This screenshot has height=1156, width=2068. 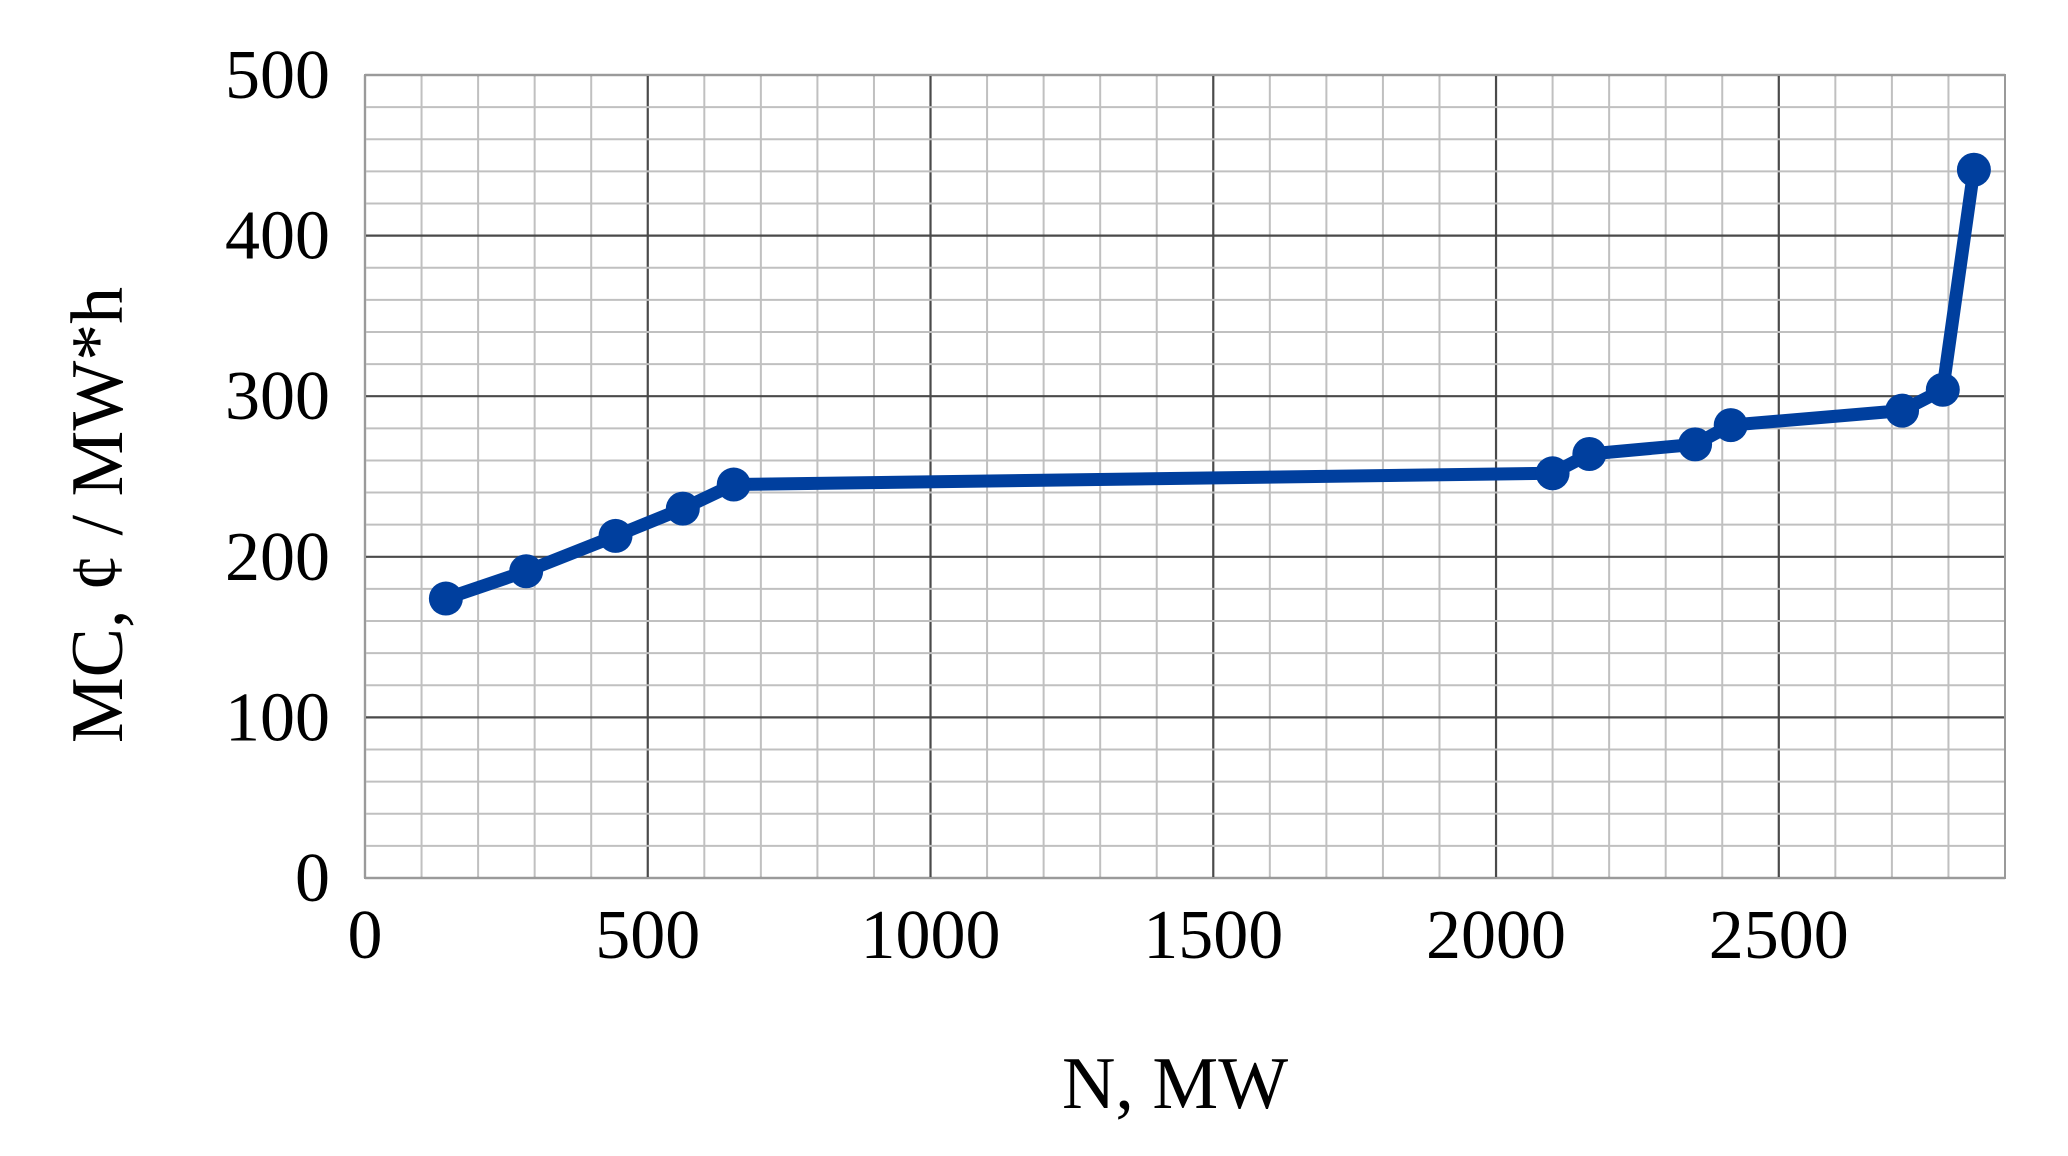 I want to click on y-tick-label: 0, so click(x=312, y=878).